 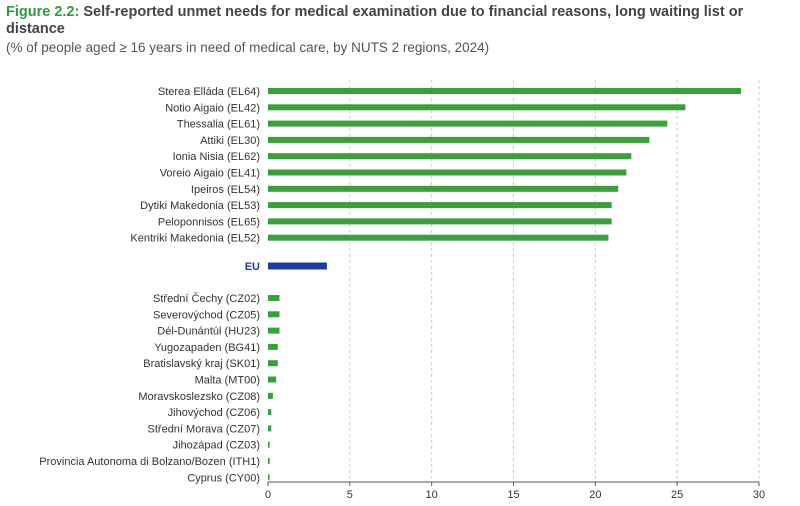 I want to click on category-label: Sterea Elláda (EL64), so click(x=209, y=92).